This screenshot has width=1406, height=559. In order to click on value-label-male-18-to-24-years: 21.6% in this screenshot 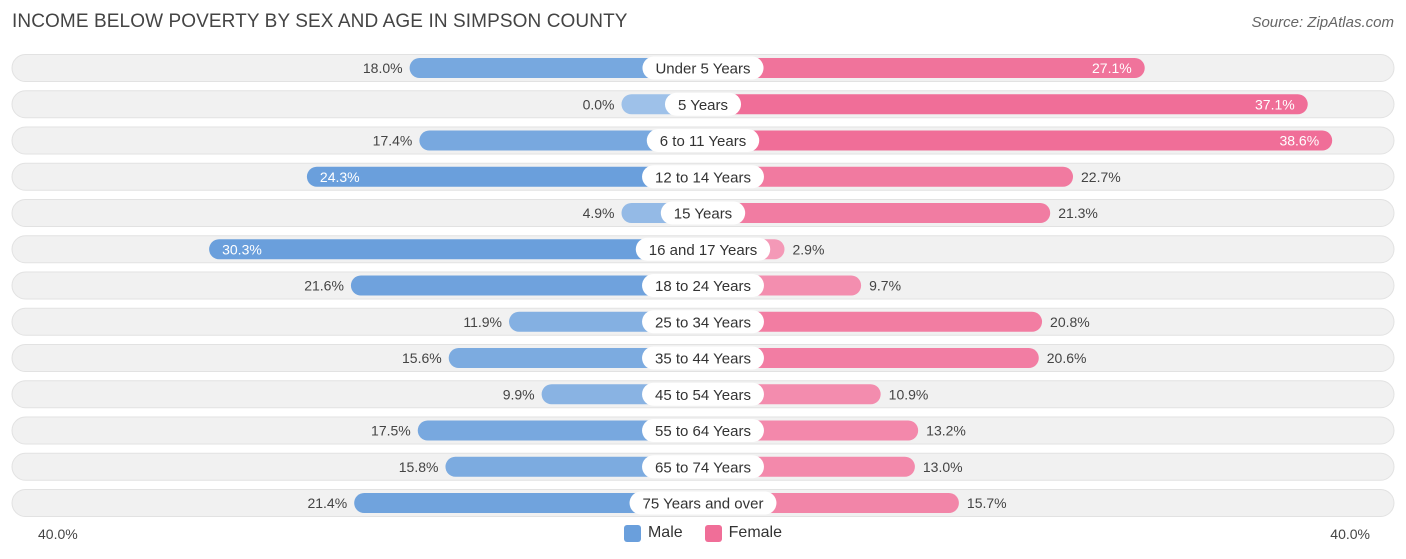, I will do `click(324, 286)`.